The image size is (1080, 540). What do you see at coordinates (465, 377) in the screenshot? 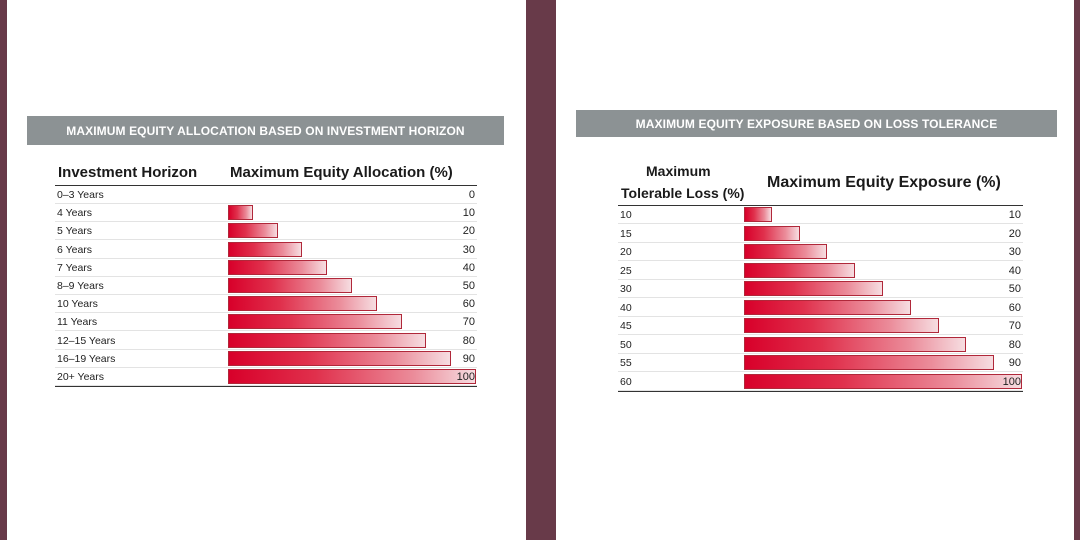
I see `horizon-value-label: 100` at bounding box center [465, 377].